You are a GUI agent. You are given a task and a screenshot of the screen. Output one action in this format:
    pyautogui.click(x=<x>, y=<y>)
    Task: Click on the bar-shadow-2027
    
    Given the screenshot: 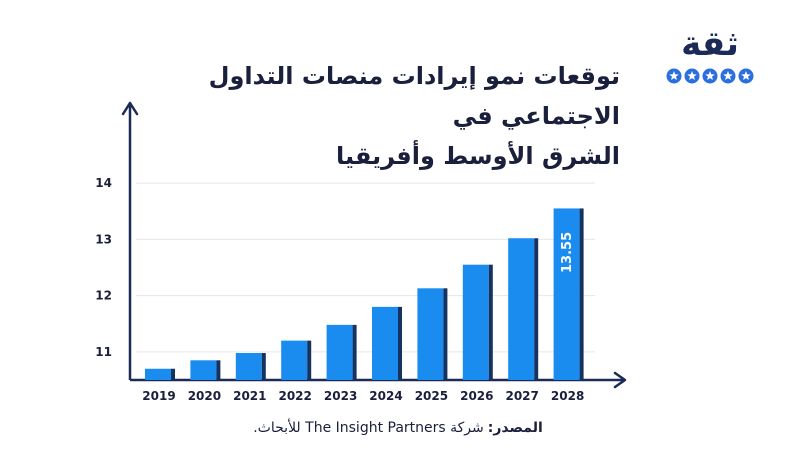 What is the action you would take?
    pyautogui.click(x=536, y=309)
    